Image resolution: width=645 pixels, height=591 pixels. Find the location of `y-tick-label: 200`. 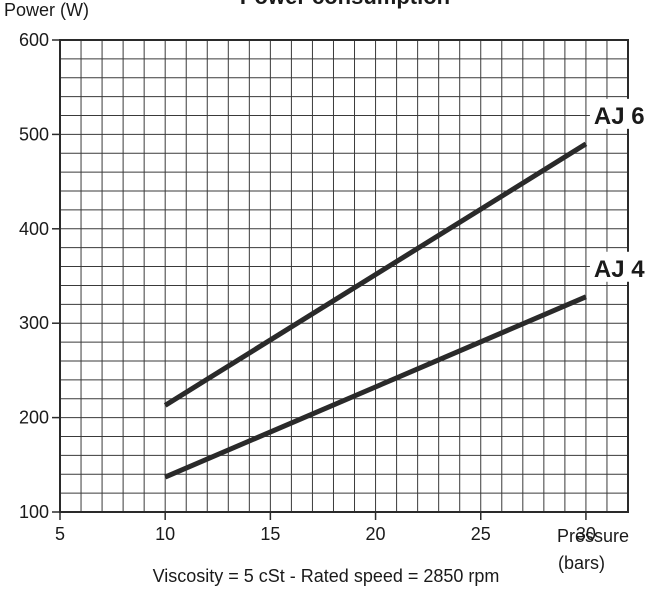

y-tick-label: 200 is located at coordinates (34, 418).